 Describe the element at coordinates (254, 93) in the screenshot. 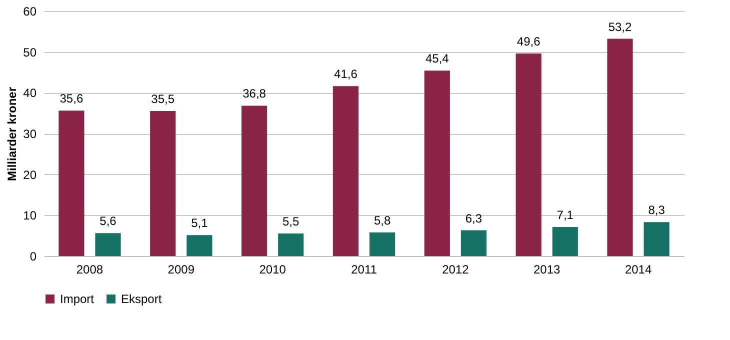

I see `data-label: 36,8` at that location.